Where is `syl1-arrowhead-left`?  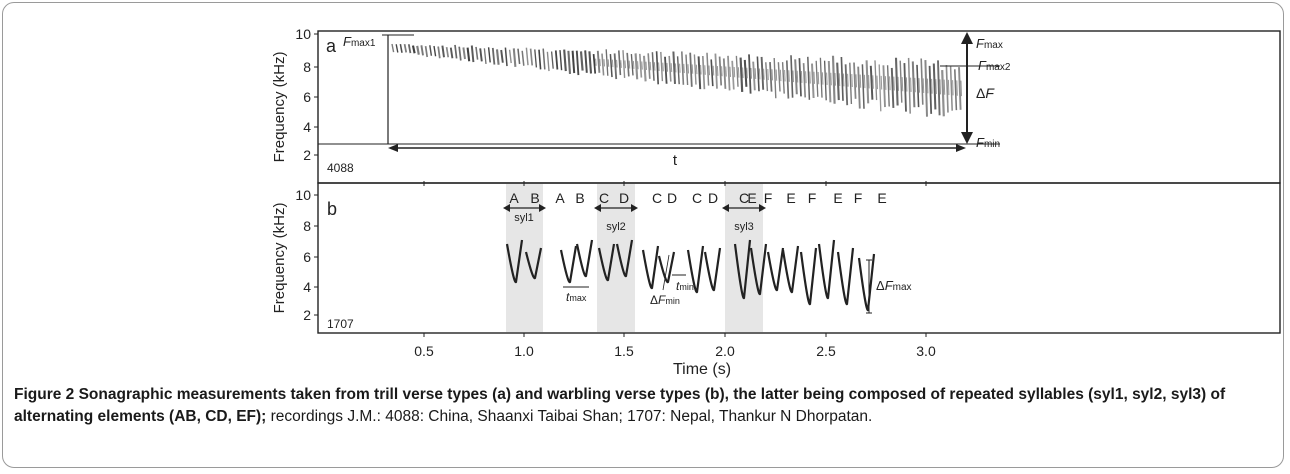 syl1-arrowhead-left is located at coordinates (506, 208).